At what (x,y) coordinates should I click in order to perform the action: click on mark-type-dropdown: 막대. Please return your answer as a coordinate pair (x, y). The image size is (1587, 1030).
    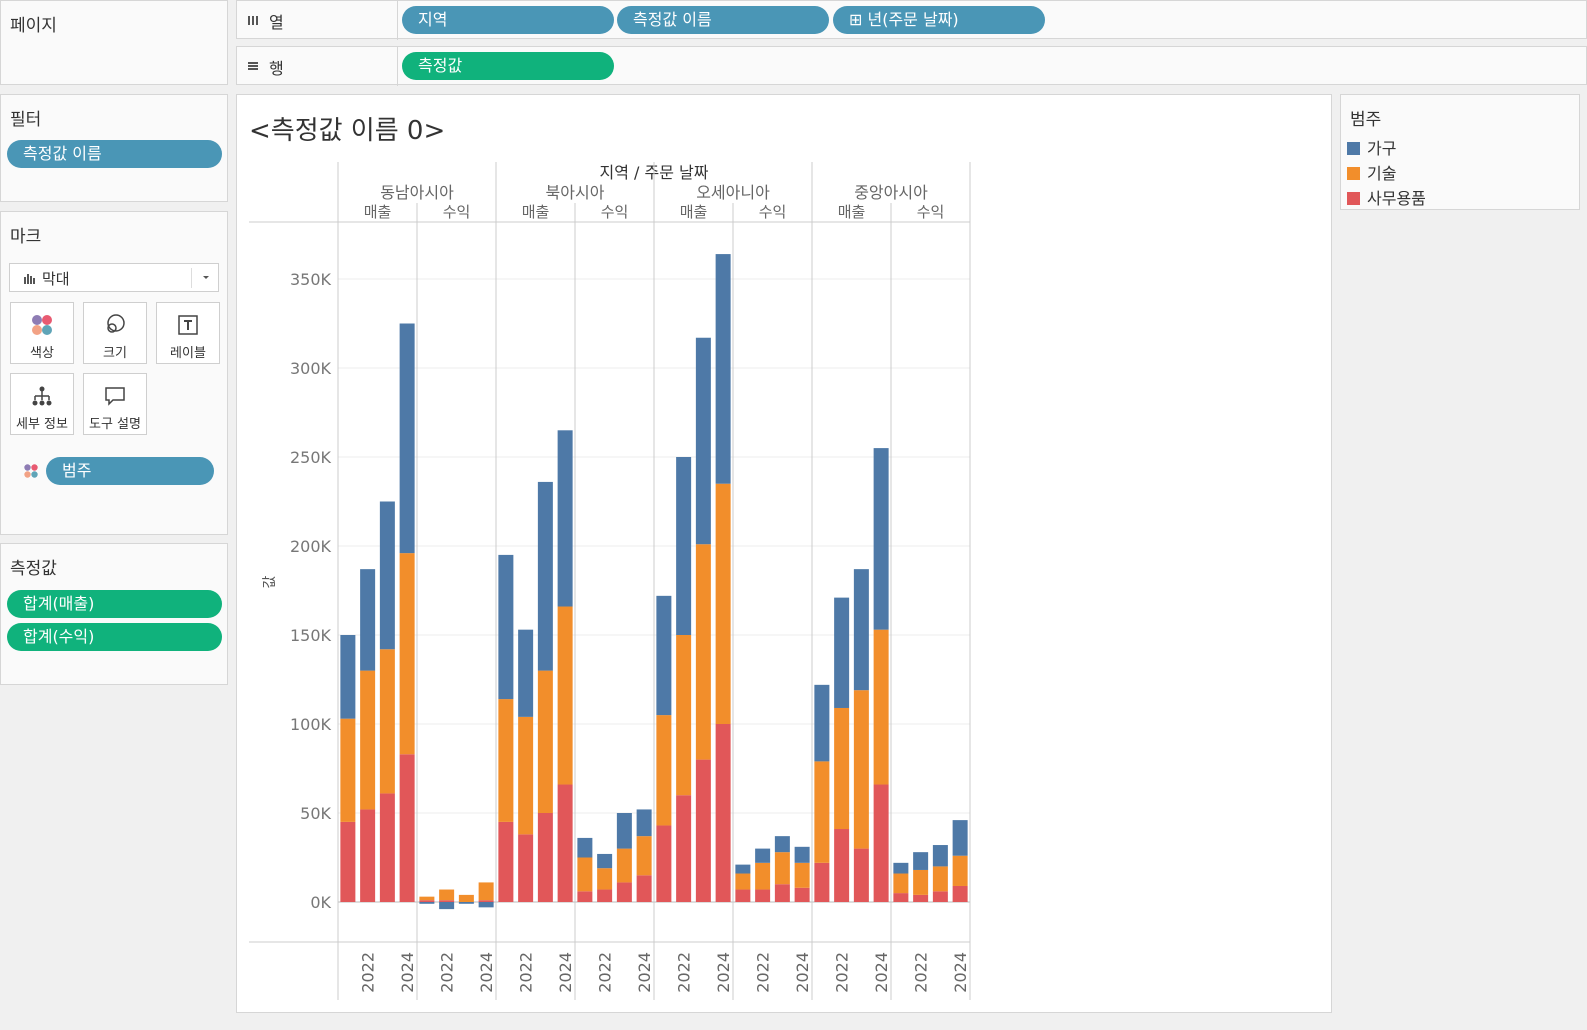
    Looking at the image, I should click on (114, 277).